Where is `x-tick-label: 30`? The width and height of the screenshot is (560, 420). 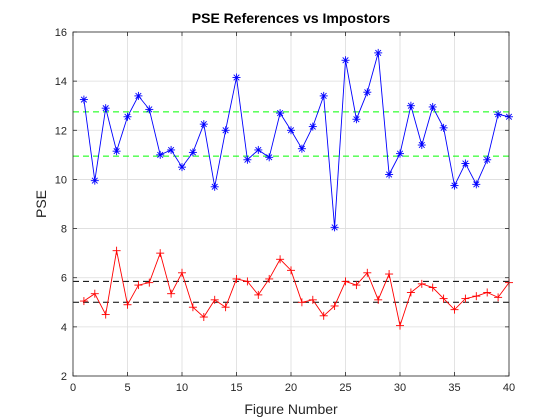 x-tick-label: 30 is located at coordinates (400, 388).